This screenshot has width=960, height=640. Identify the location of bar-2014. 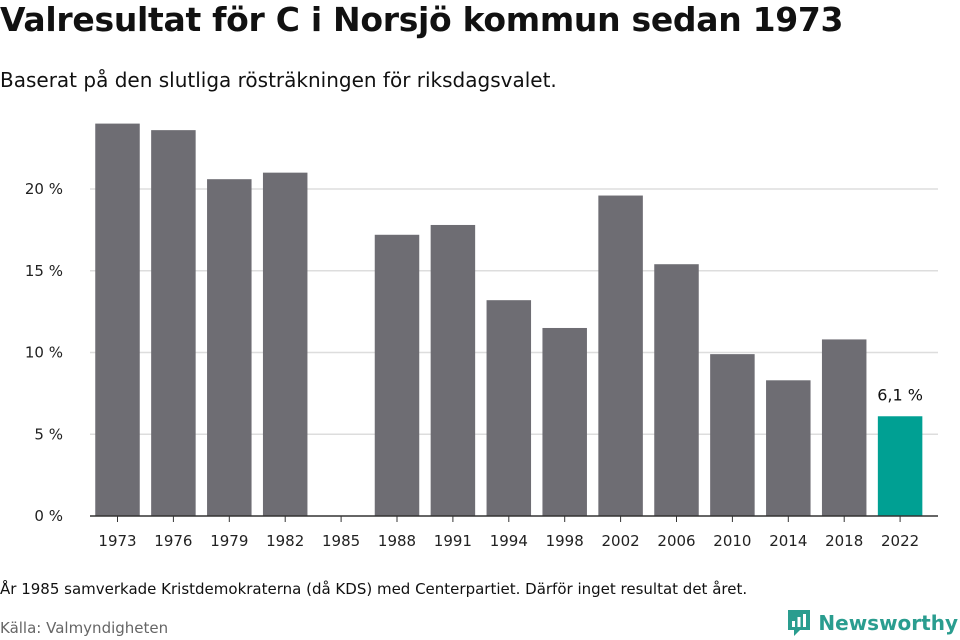
(788, 448).